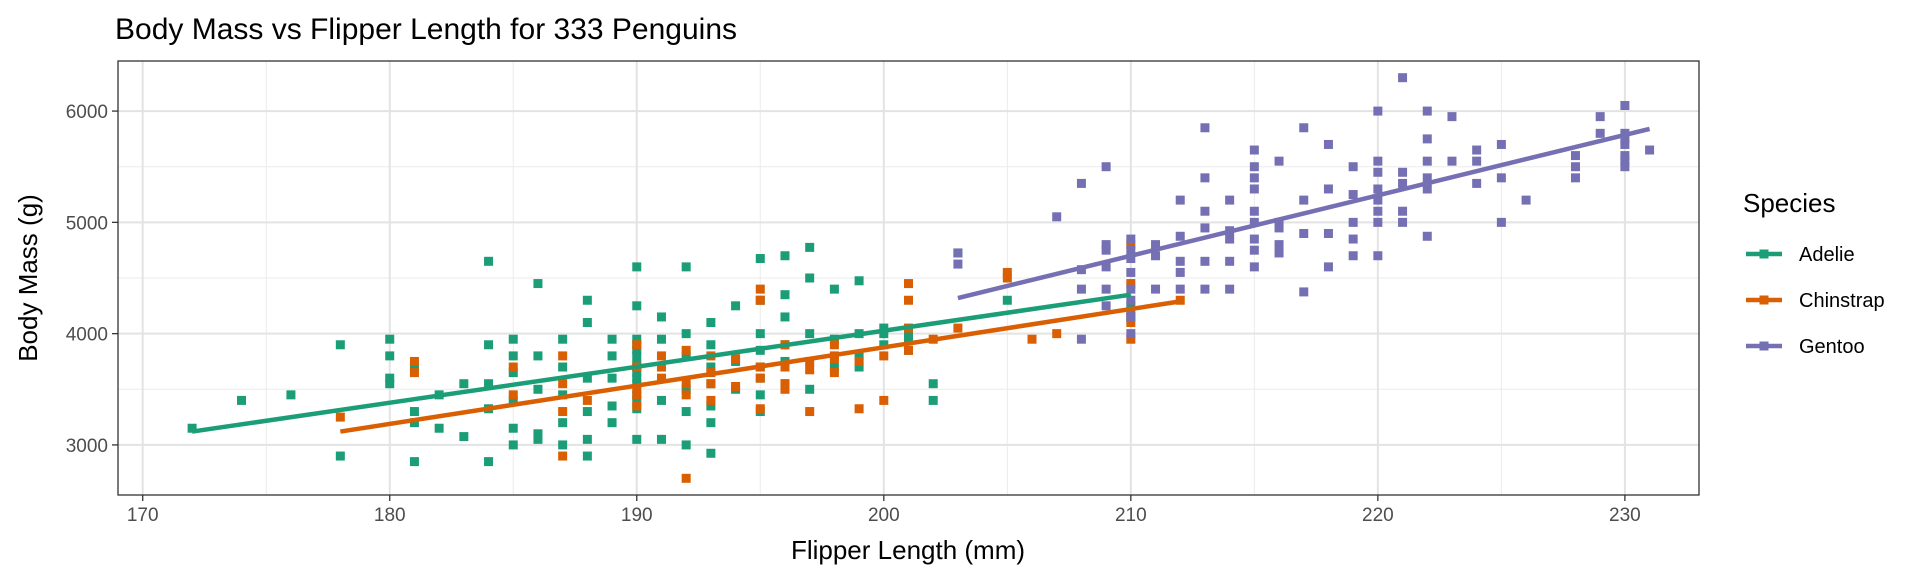 Image resolution: width=1920 pixels, height=576 pixels. Describe the element at coordinates (884, 510) in the screenshot. I see `x-axis-ticks: 170 180 190 200 210 220 230` at that location.